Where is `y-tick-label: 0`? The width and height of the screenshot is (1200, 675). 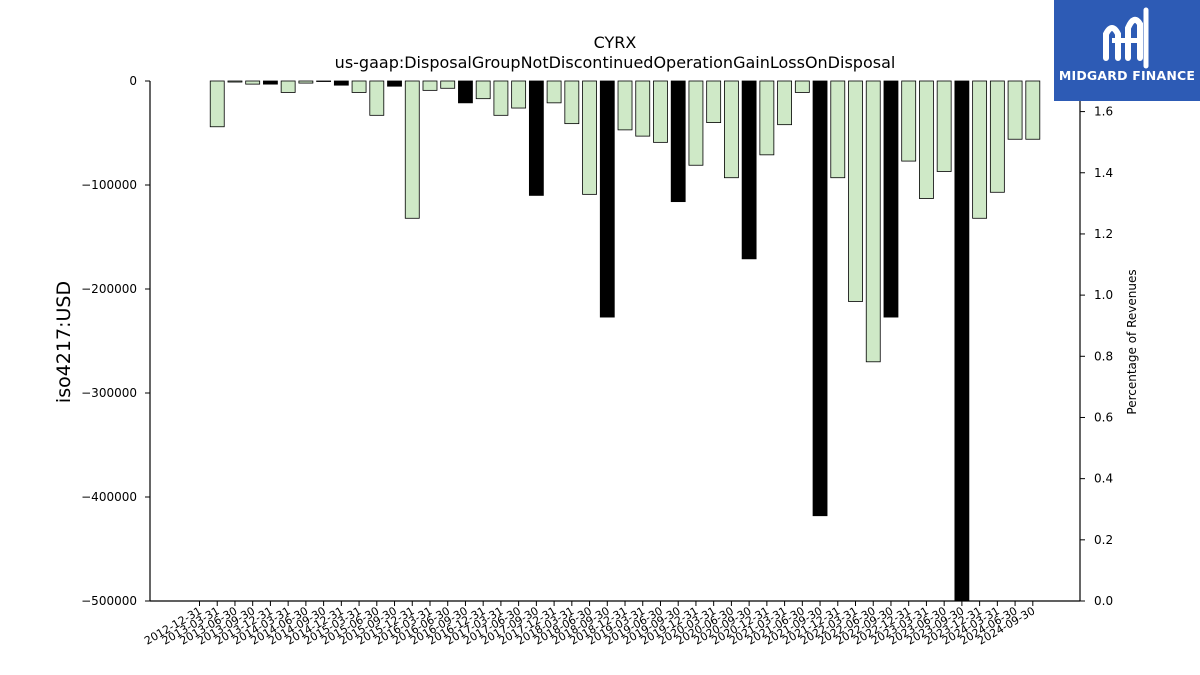
y-tick-label: 0 is located at coordinates (133, 81).